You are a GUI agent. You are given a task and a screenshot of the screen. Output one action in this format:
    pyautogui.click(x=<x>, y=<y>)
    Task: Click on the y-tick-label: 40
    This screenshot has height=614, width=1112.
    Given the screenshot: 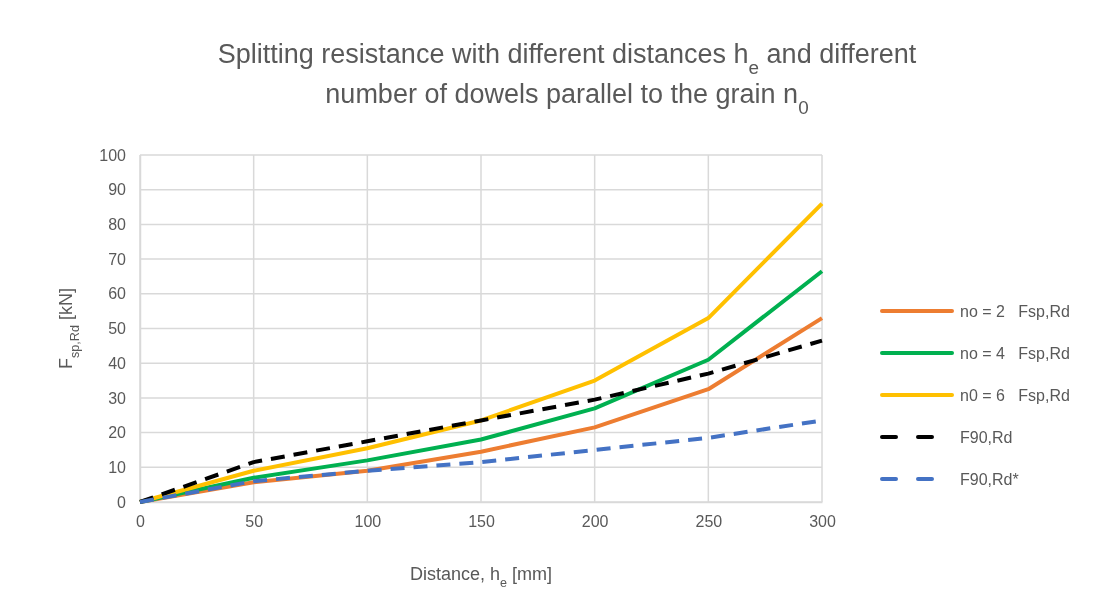 What is the action you would take?
    pyautogui.click(x=117, y=363)
    